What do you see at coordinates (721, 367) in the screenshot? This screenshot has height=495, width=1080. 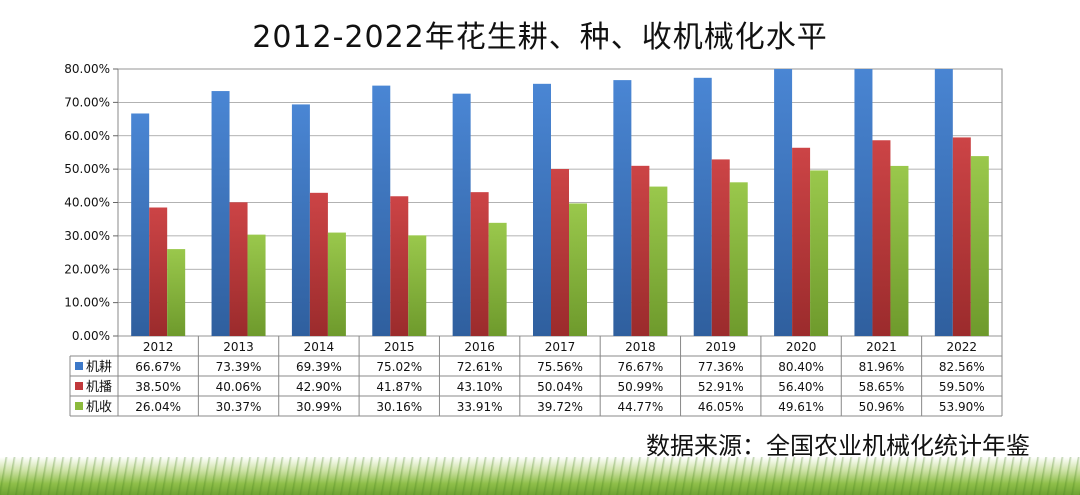 I see `table-cell-value: 77.36%` at bounding box center [721, 367].